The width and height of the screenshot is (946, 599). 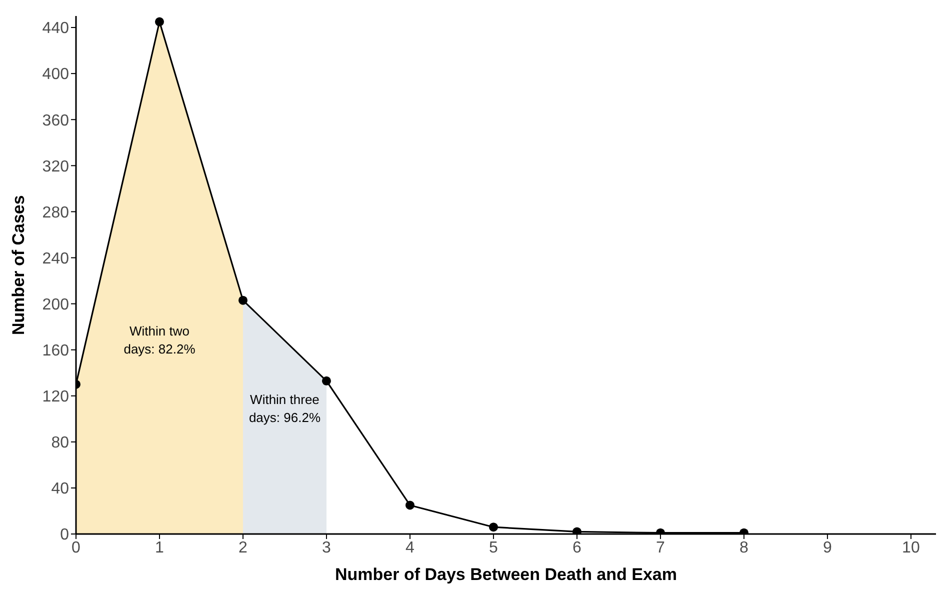 What do you see at coordinates (911, 547) in the screenshot?
I see `x-tick-label: 10` at bounding box center [911, 547].